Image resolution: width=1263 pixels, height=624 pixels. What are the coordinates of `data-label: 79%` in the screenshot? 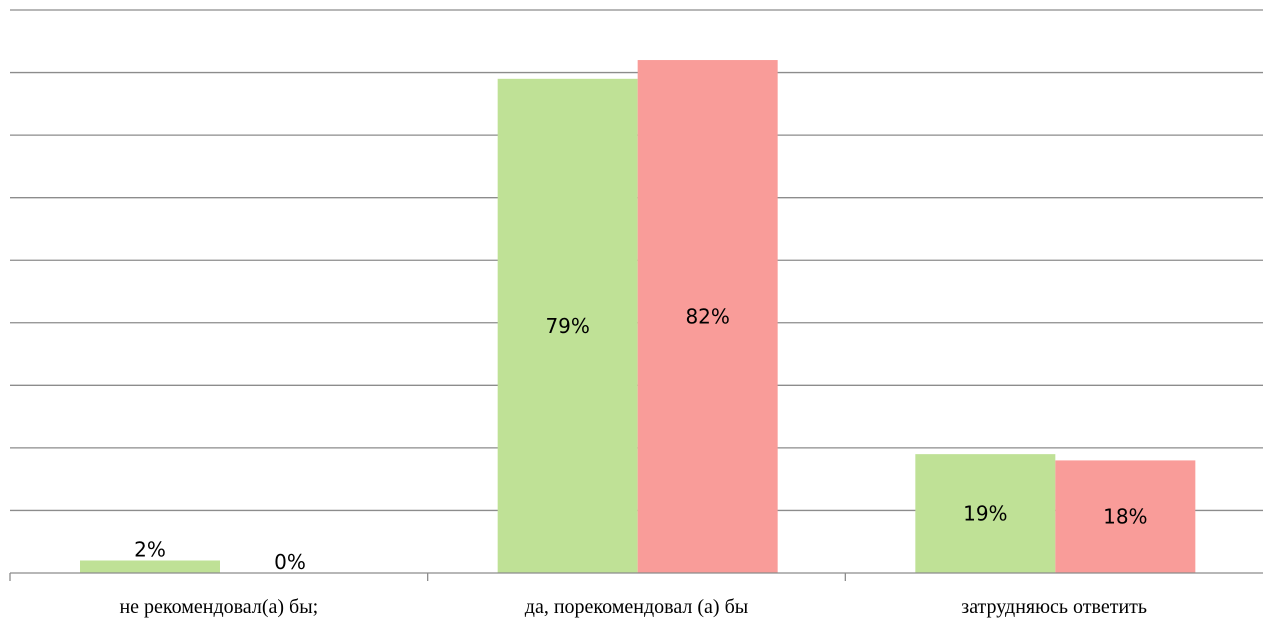 It's located at (567, 326).